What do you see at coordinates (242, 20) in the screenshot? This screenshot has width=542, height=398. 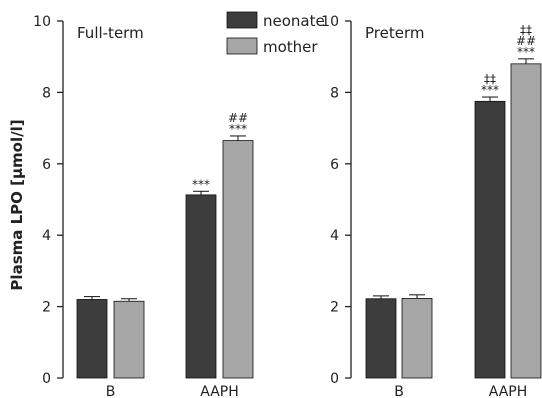 I see `legend-swatch-neonate` at bounding box center [242, 20].